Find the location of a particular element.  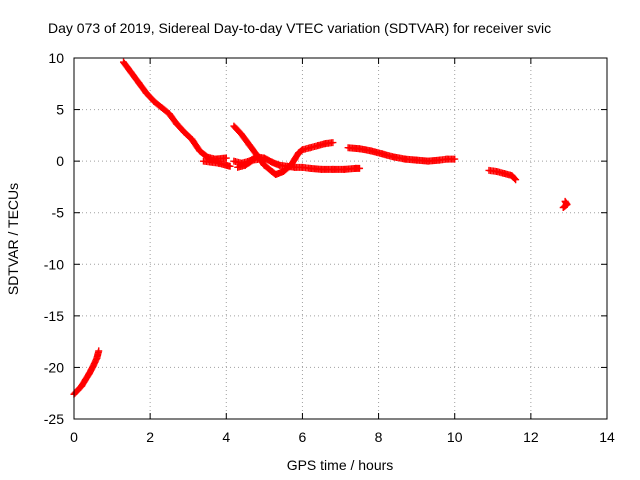

y-tick-label: -10 is located at coordinates (54, 264).